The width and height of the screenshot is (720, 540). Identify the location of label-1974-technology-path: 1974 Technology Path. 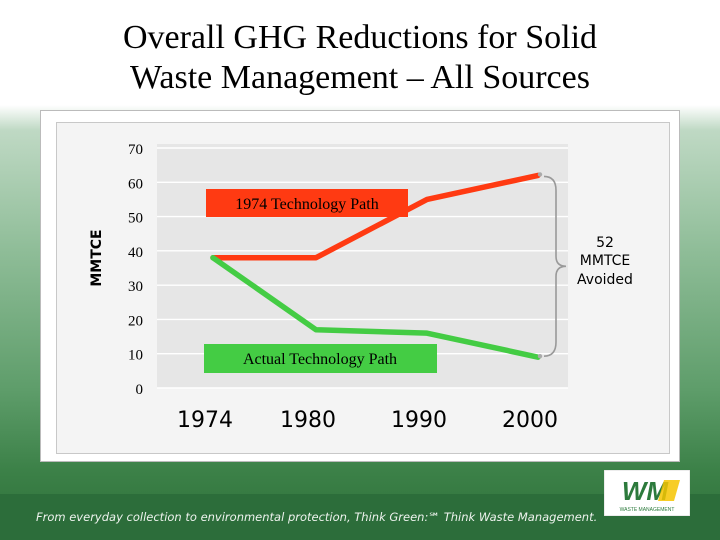
(306, 204).